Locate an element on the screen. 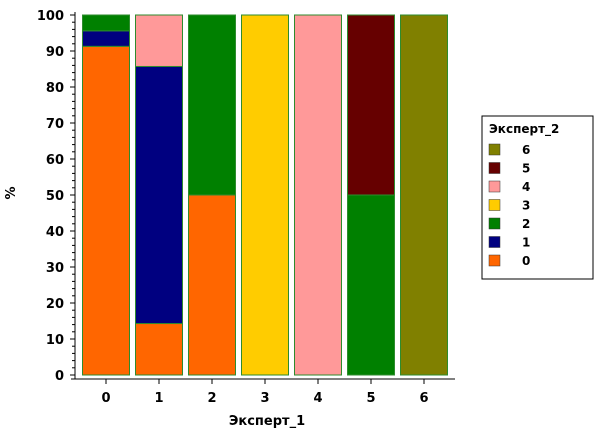 This screenshot has width=602, height=433. legend: Эксперт_2 6 5 4 3 2 1 0 is located at coordinates (537, 197).